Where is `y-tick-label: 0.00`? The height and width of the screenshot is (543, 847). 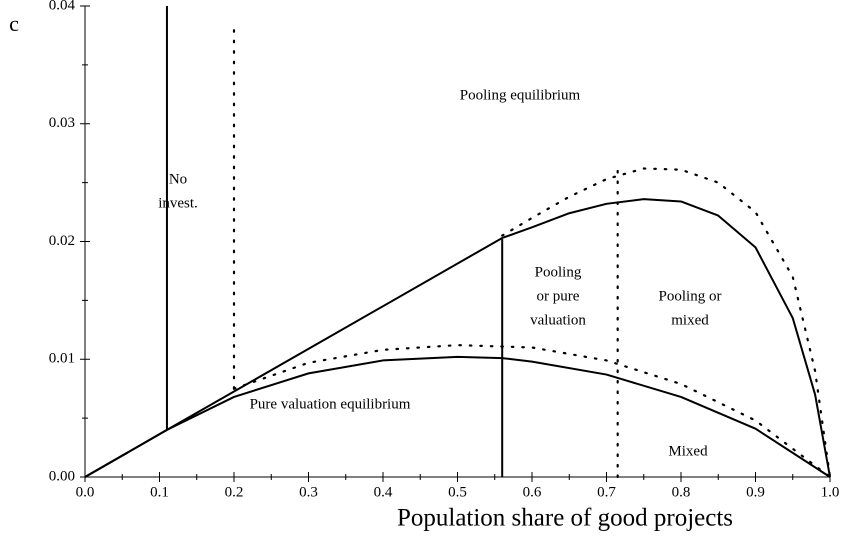 y-tick-label: 0.00 is located at coordinates (62, 476).